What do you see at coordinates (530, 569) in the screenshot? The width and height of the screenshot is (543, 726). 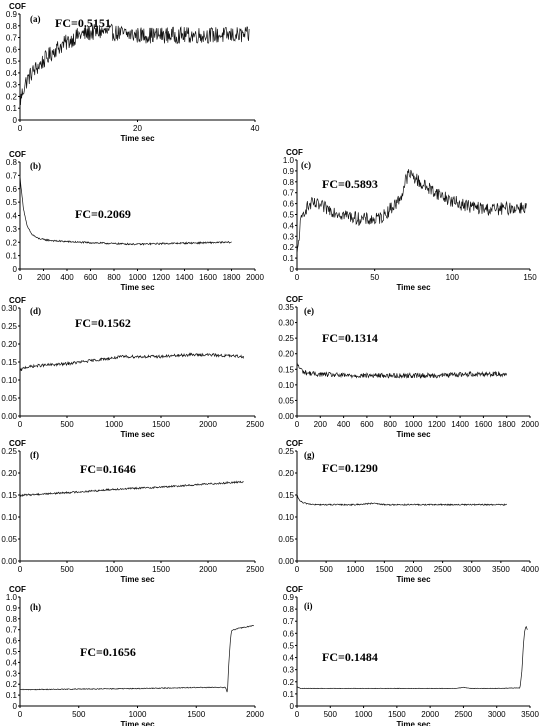 I see `x-tick-label: 4000` at bounding box center [530, 569].